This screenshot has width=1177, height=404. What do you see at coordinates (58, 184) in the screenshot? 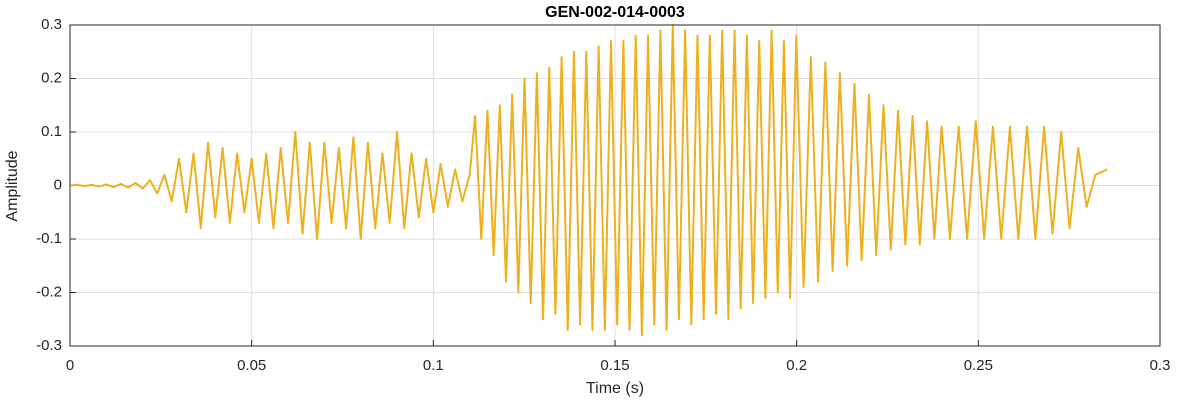
I see `y-tick-label: 0` at bounding box center [58, 184].